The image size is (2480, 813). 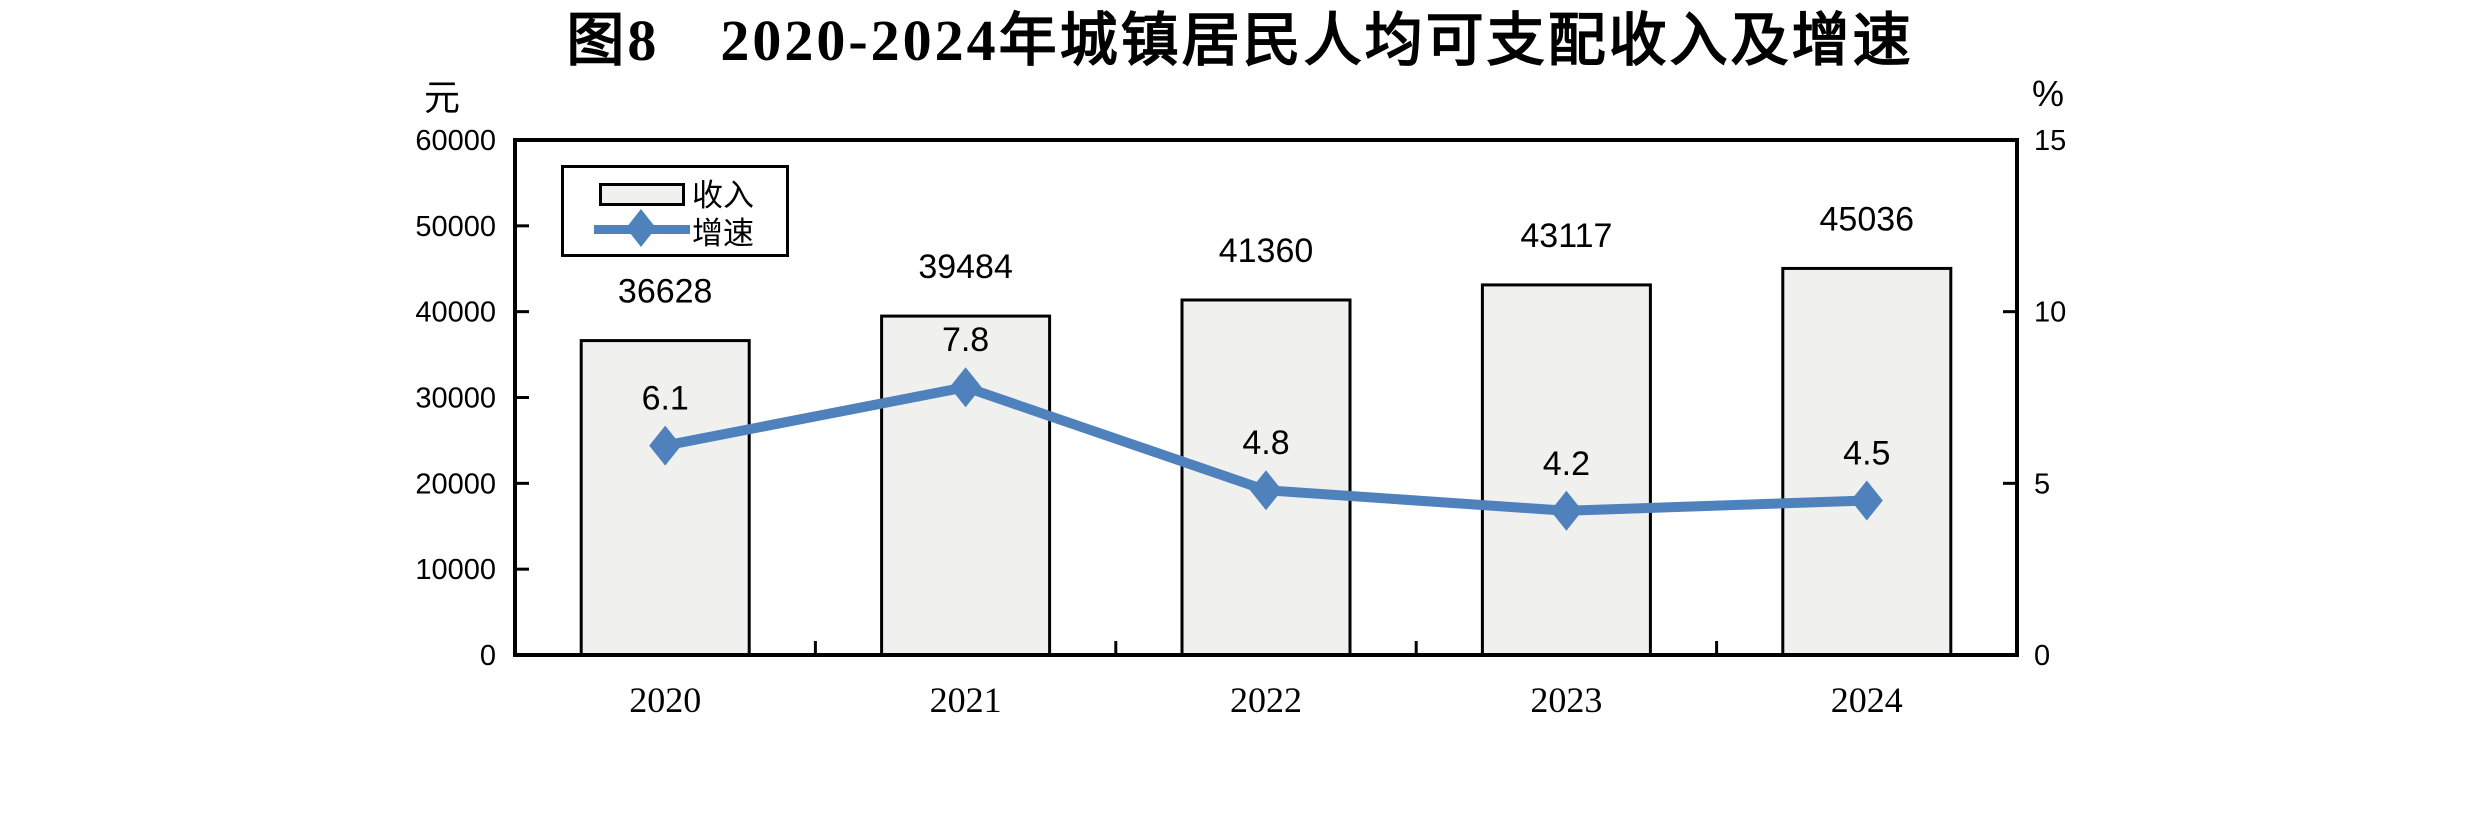 I want to click on growth-value-label: 7.8, so click(x=965, y=340).